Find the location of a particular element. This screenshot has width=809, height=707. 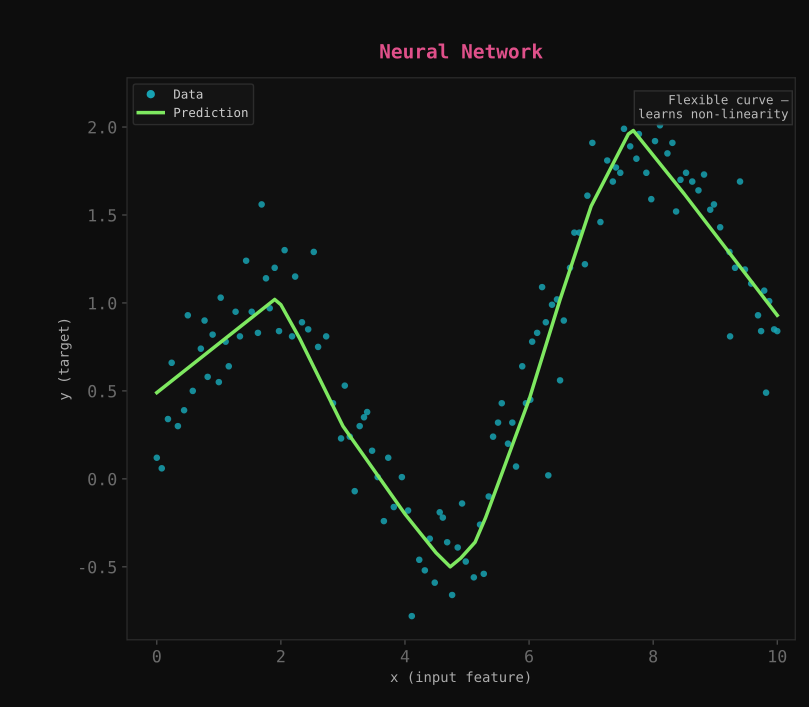

x-tick-label: 10 is located at coordinates (777, 656).